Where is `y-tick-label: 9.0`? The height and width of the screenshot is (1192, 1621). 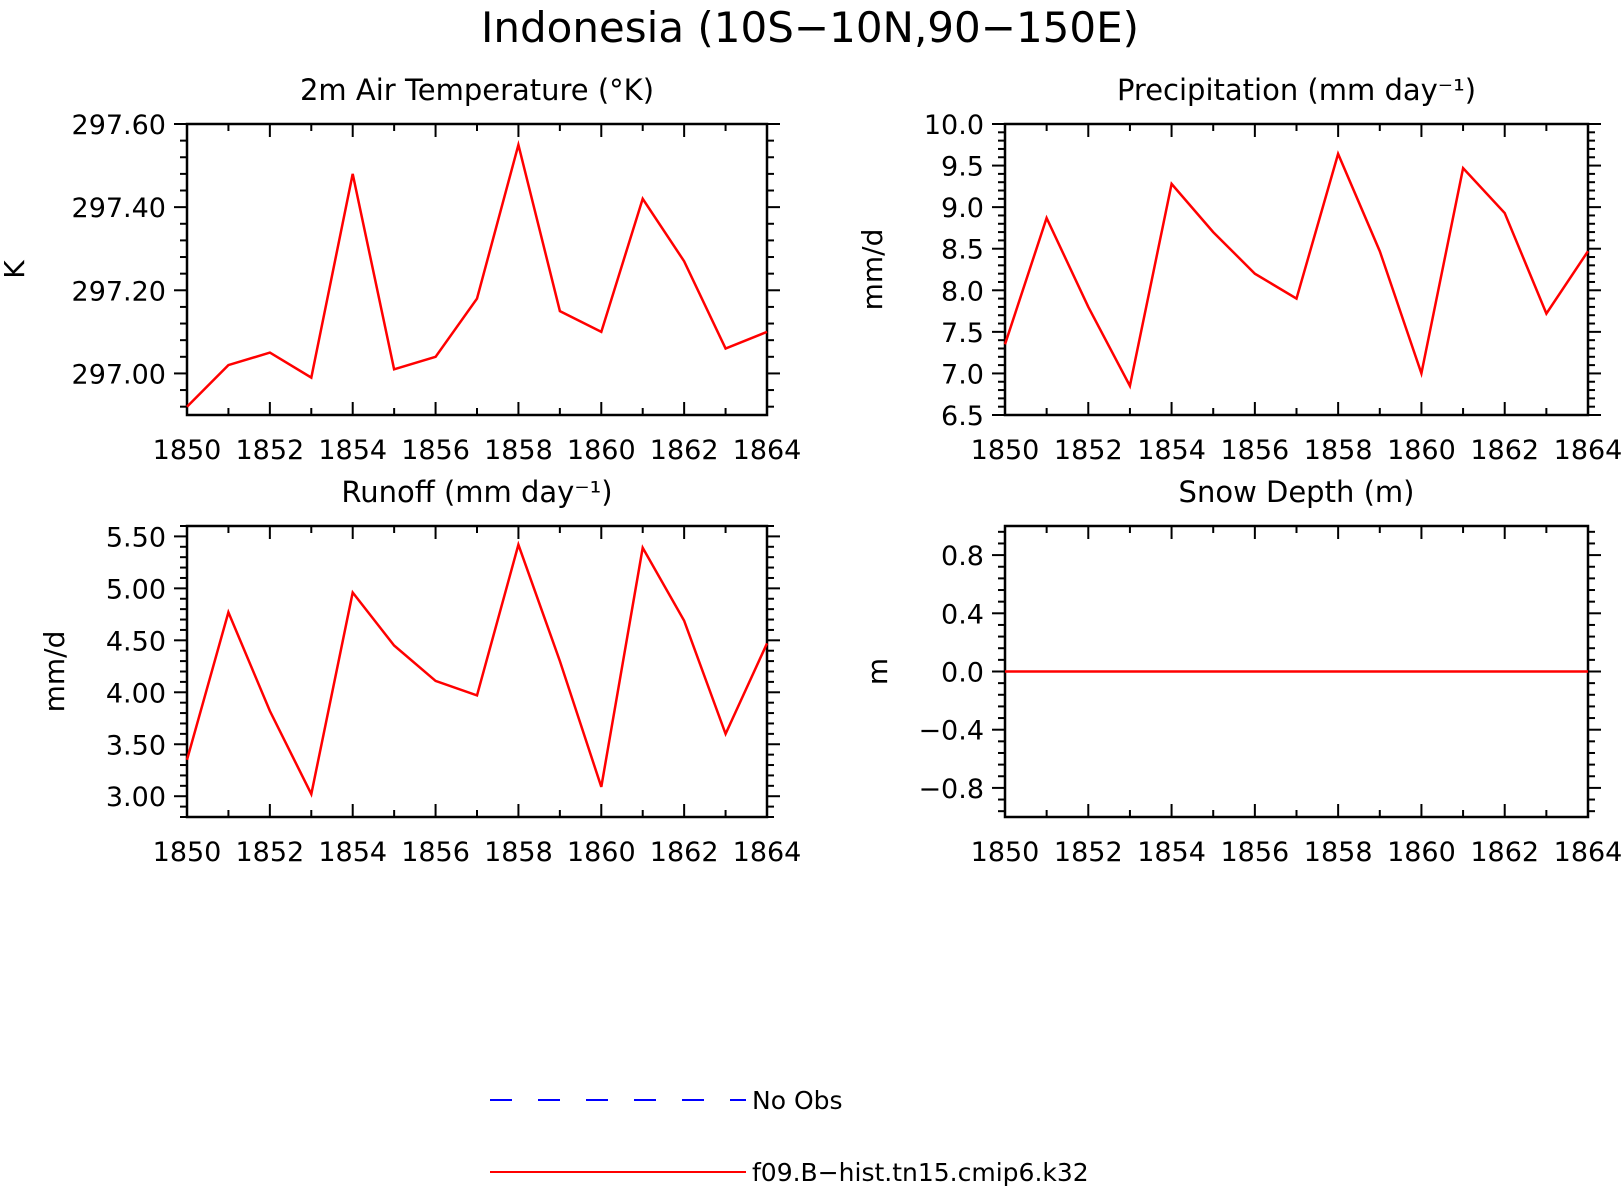
y-tick-label: 9.0 is located at coordinates (962, 208).